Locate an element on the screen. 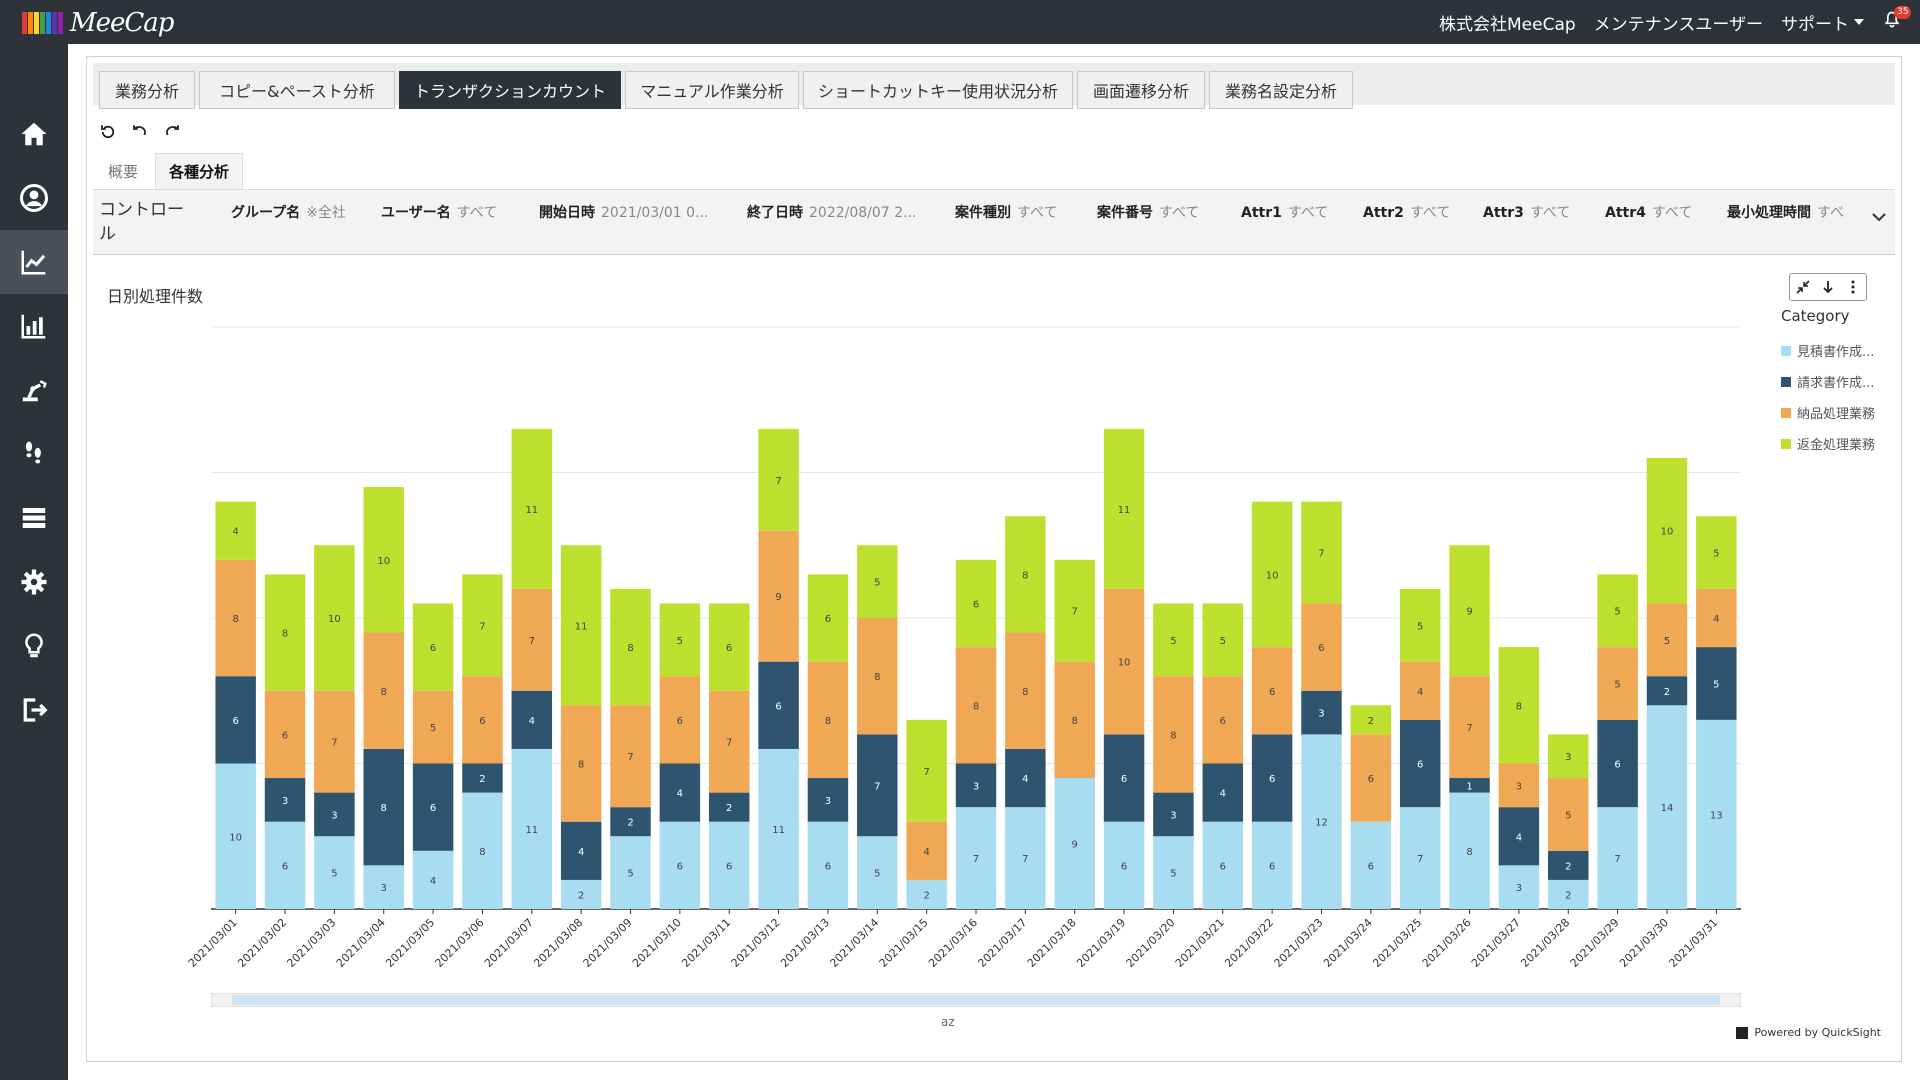 Image resolution: width=1920 pixels, height=1080 pixels. redo-icon is located at coordinates (172, 132).